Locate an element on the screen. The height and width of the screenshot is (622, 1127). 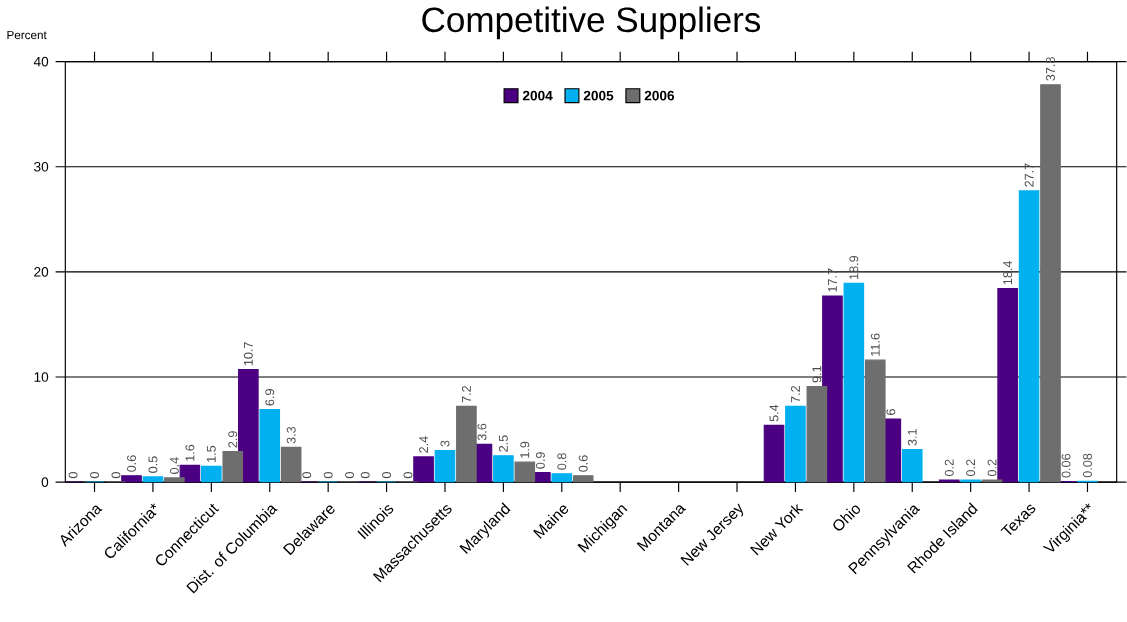
legend-label: 2005 is located at coordinates (598, 95).